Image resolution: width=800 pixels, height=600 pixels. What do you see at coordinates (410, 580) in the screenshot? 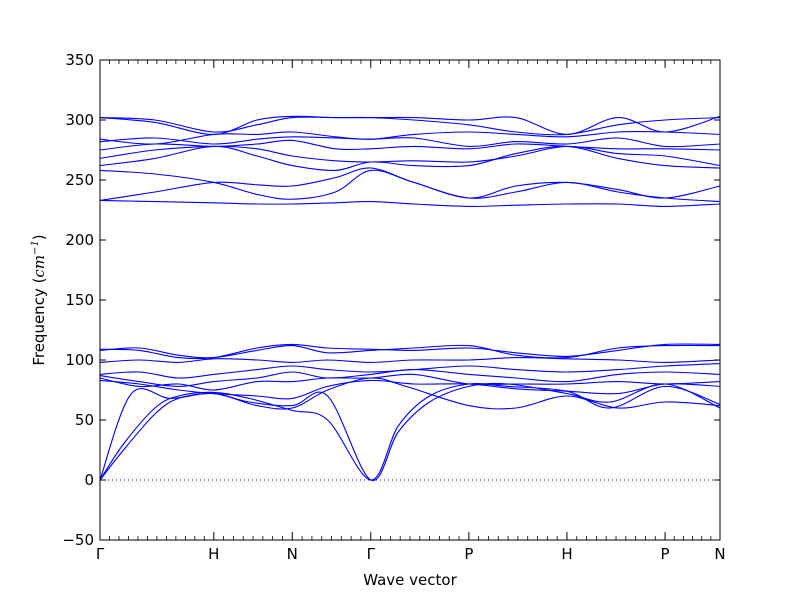
I see `x-axis-label: Wave vector` at bounding box center [410, 580].